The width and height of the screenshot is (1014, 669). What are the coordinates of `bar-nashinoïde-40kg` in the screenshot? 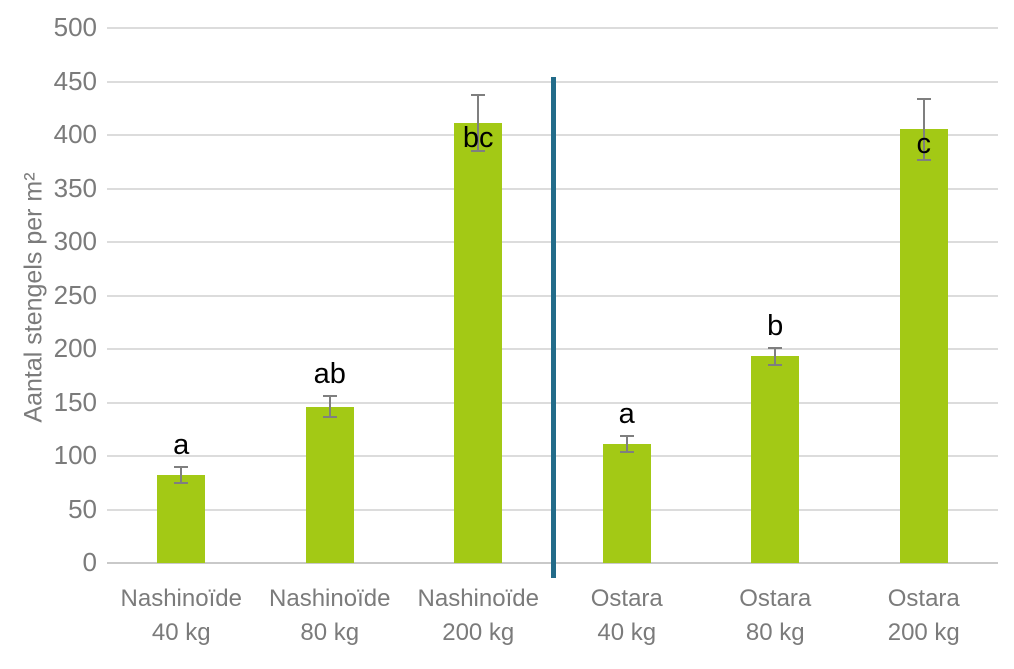 It's located at (181, 519).